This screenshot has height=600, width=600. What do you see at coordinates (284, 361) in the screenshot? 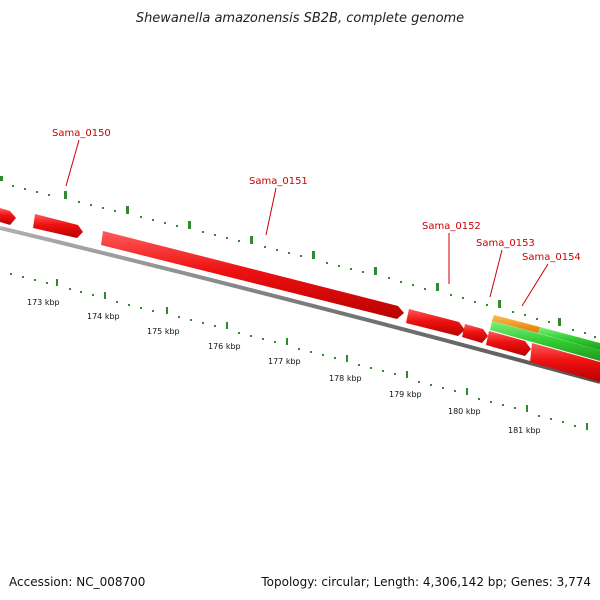
I see `kbp-label: 177 kbp` at bounding box center [284, 361].